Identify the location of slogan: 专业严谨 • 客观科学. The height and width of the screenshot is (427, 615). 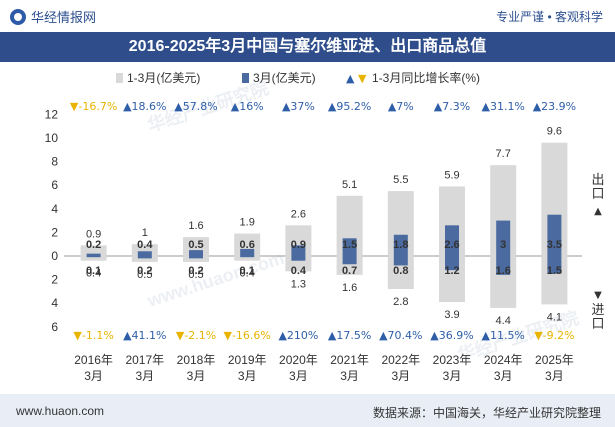
(549, 17).